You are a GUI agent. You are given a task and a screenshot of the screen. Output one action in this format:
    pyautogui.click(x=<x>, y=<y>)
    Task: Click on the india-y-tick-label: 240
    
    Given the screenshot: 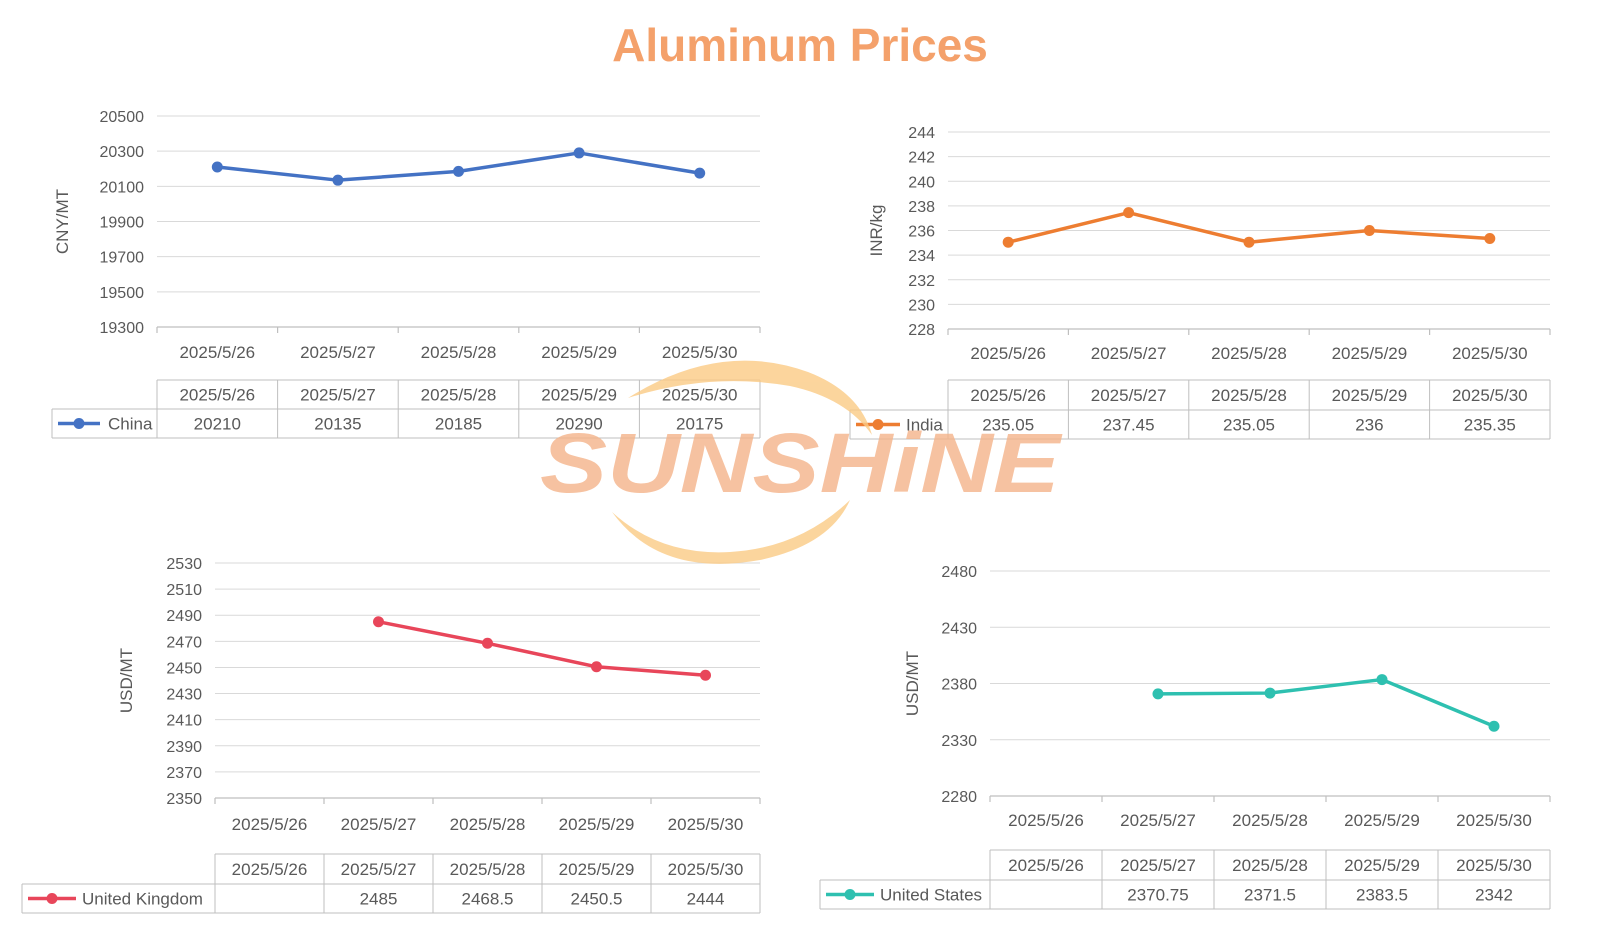 What is the action you would take?
    pyautogui.click(x=921, y=182)
    